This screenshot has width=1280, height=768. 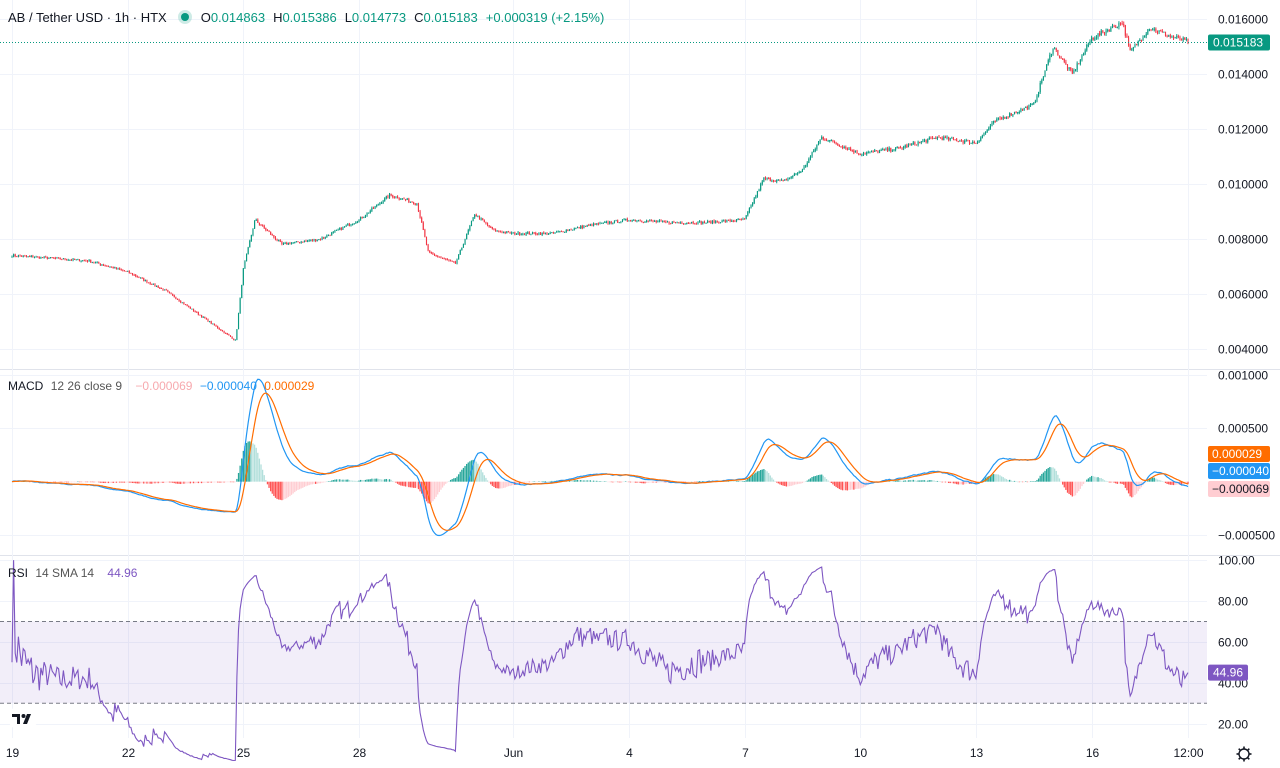 What do you see at coordinates (1246, 536) in the screenshot?
I see `macd-y-tick-label: −0.000500` at bounding box center [1246, 536].